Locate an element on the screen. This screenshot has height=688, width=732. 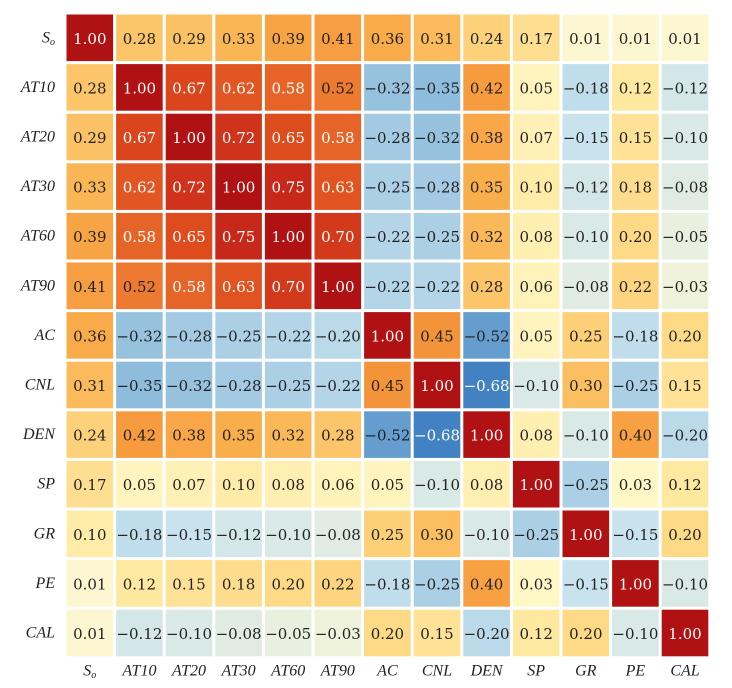
cell-value-label: −0.68 is located at coordinates (487, 386).